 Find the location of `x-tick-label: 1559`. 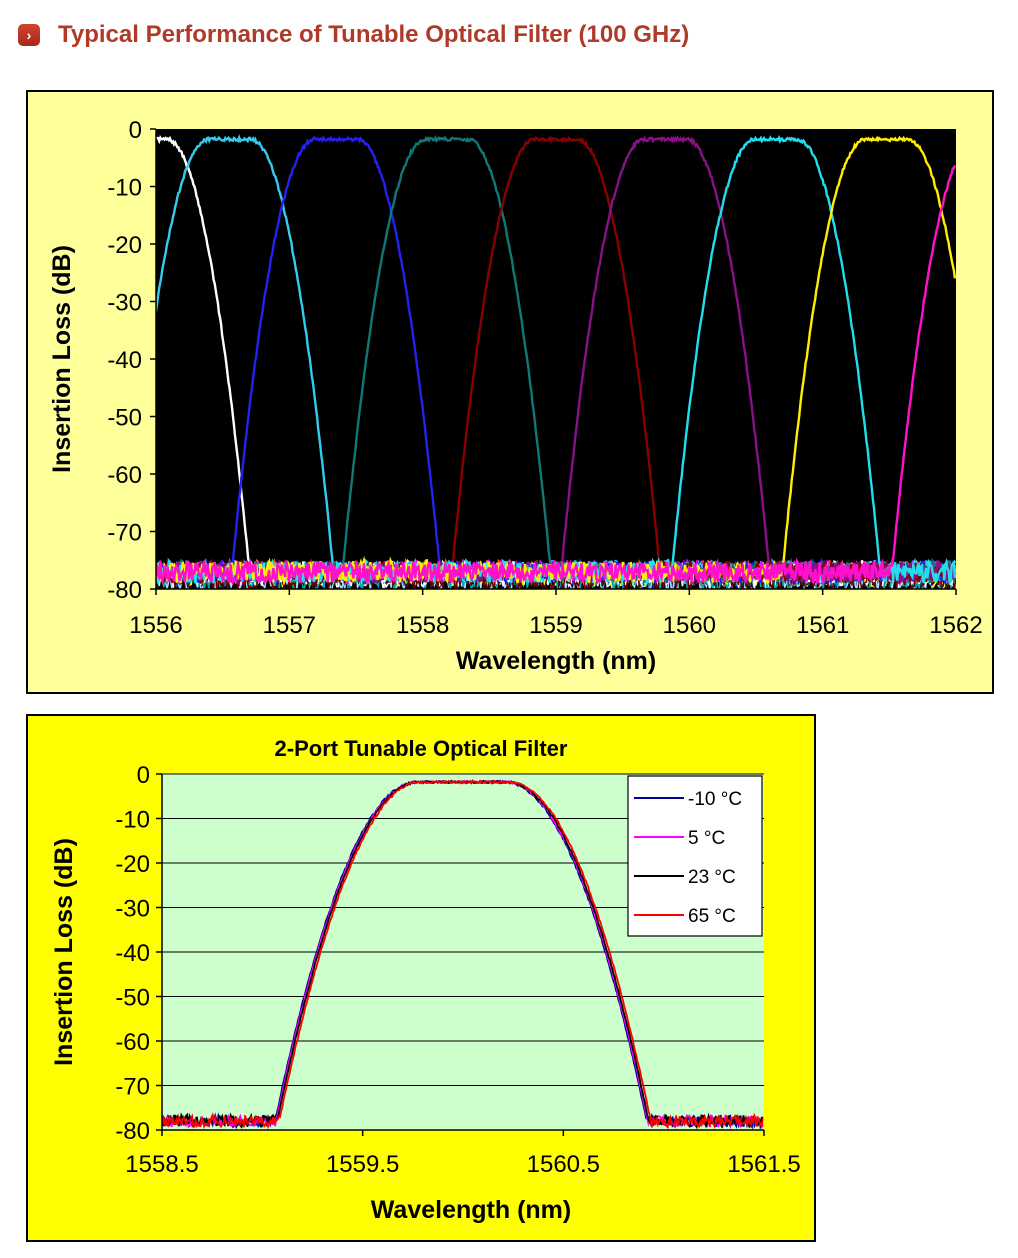

x-tick-label: 1559 is located at coordinates (555, 625).